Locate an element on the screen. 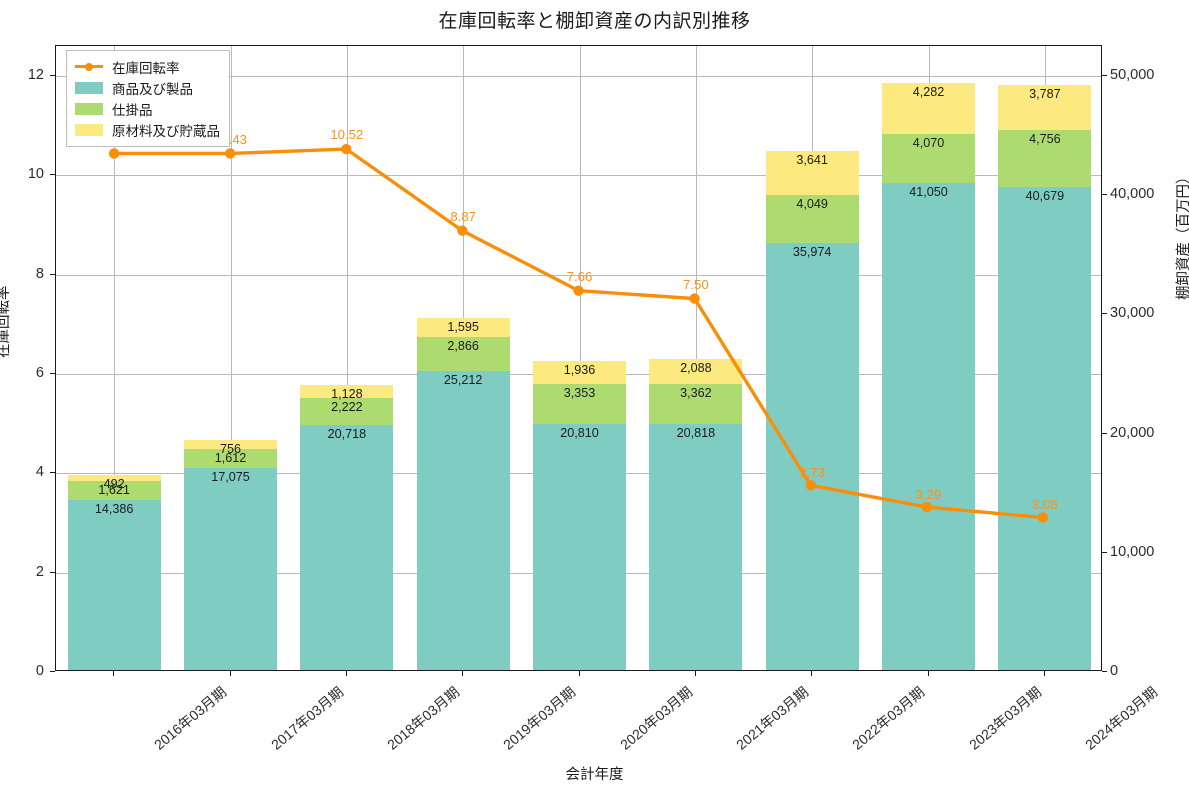 Image resolution: width=1189 pixels, height=789 pixels. legend-item: 在庫回転率 is located at coordinates (147, 66).